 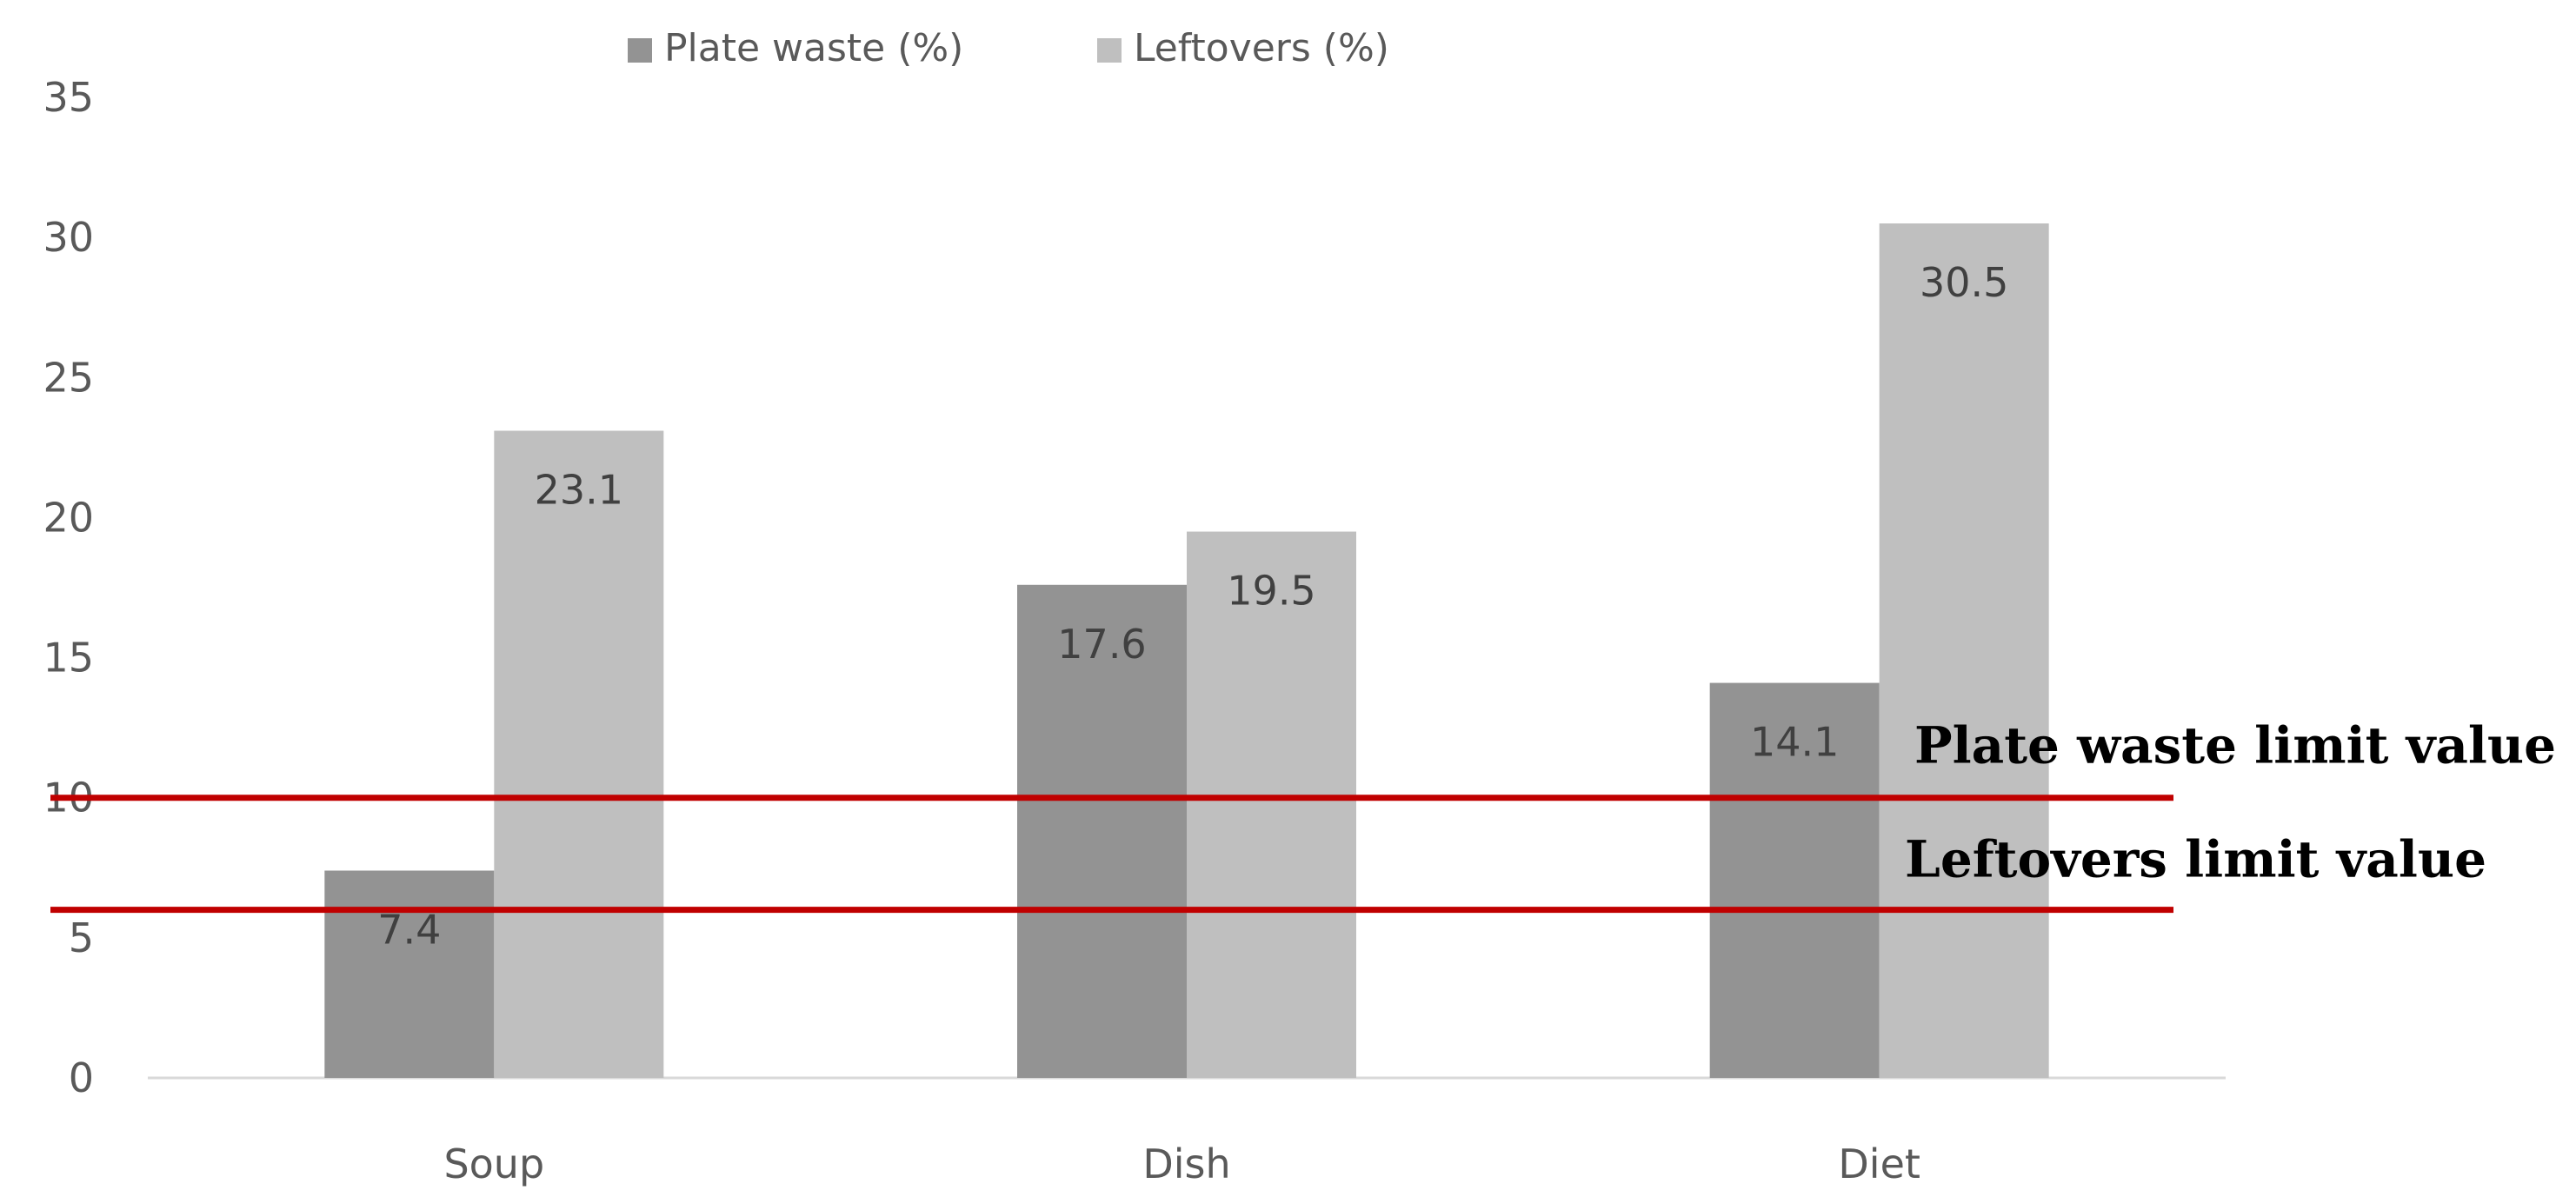 What do you see at coordinates (409, 974) in the screenshot?
I see `bar-plate-waste-soup` at bounding box center [409, 974].